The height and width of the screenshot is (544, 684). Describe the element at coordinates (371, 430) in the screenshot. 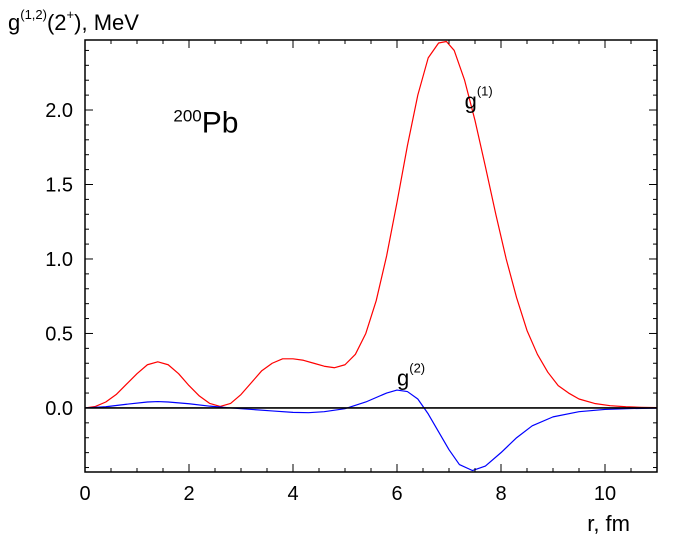

I see `series-g2-line` at that location.